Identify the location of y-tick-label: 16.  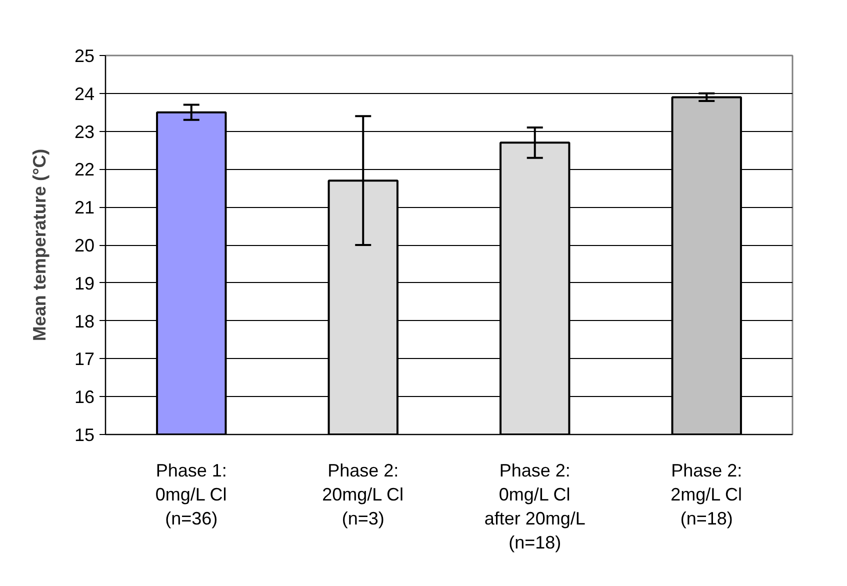
(84, 397).